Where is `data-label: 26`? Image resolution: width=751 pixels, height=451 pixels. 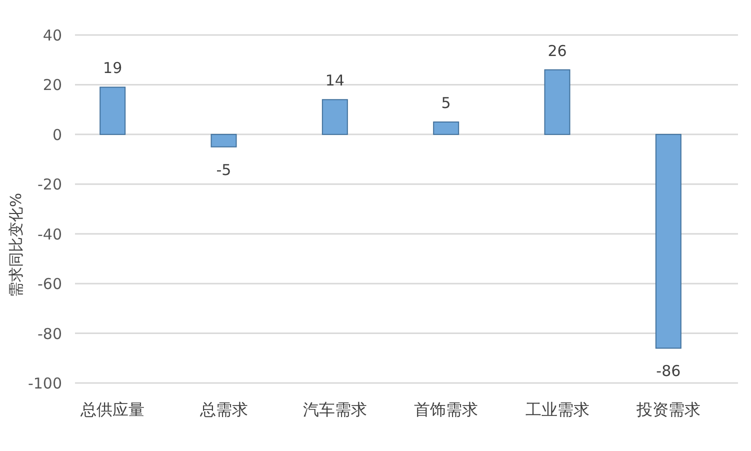 data-label: 26 is located at coordinates (557, 51).